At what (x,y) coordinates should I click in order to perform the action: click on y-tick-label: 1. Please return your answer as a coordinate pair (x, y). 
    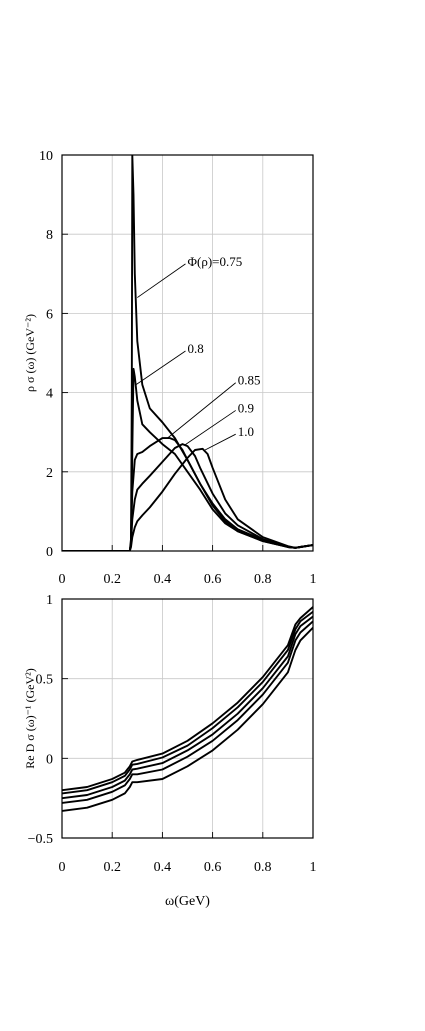
    Looking at the image, I should click on (49, 600).